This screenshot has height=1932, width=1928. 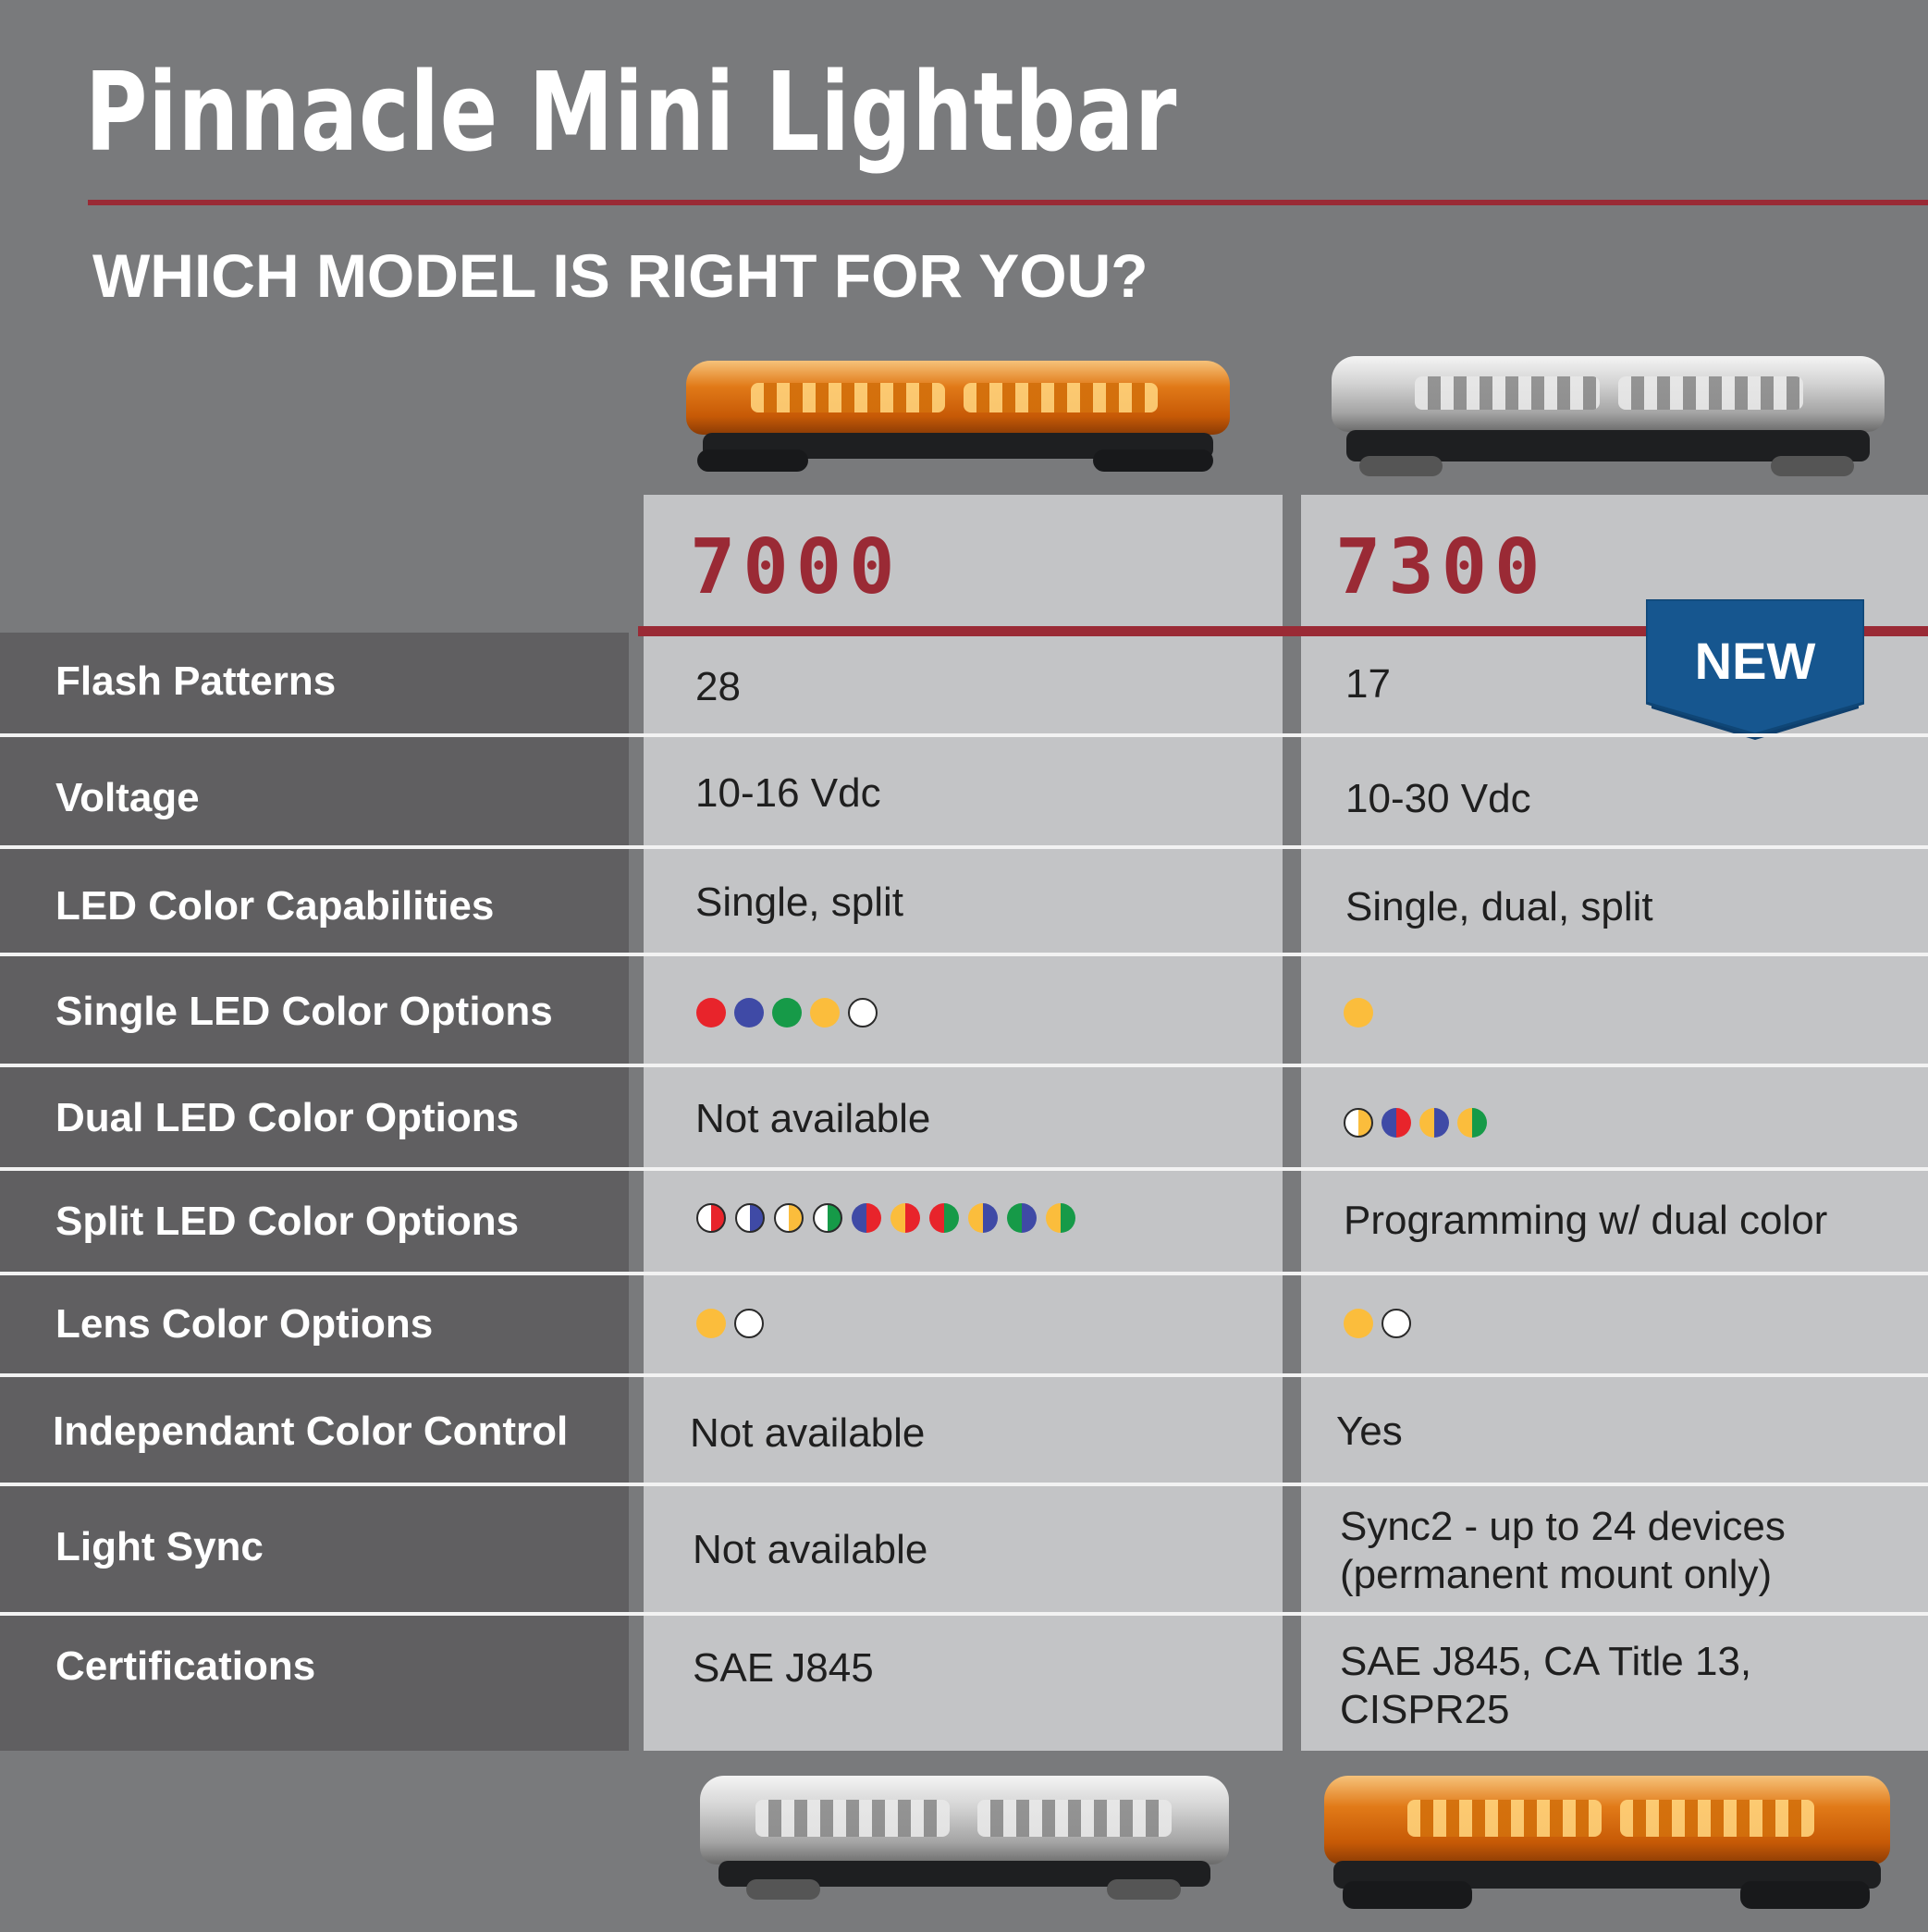 I want to click on row-label-split-led-color-options: Split LED Color Options, so click(x=287, y=1222).